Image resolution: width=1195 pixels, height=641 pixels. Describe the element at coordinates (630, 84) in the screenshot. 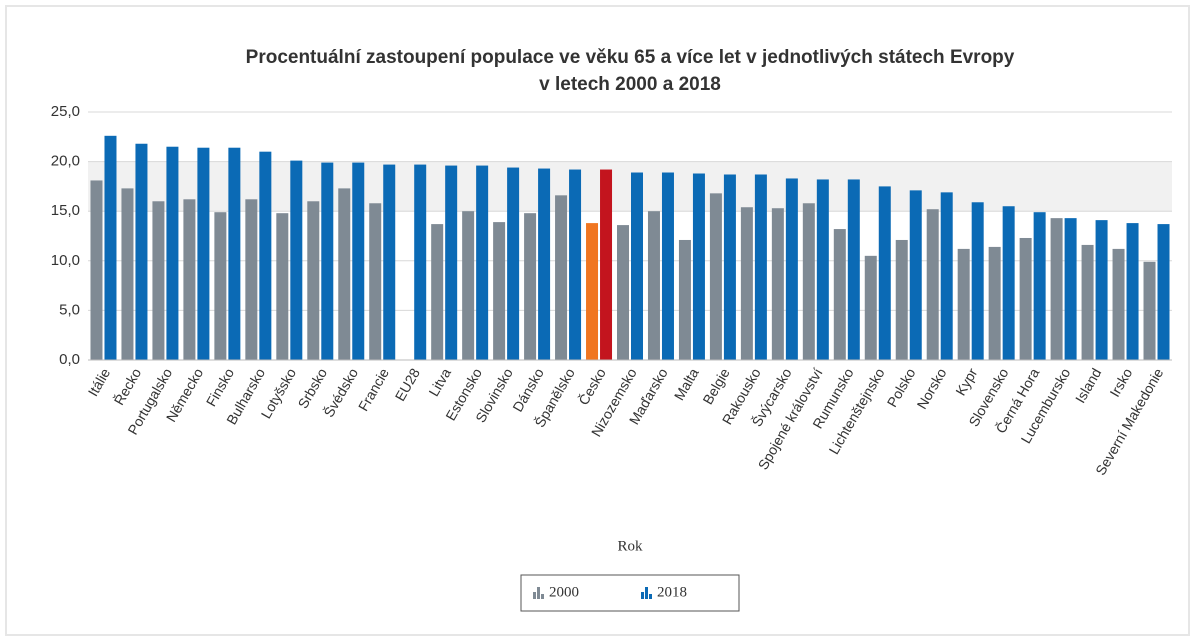

I see `chart-title: v letech 2000 a 2018` at that location.